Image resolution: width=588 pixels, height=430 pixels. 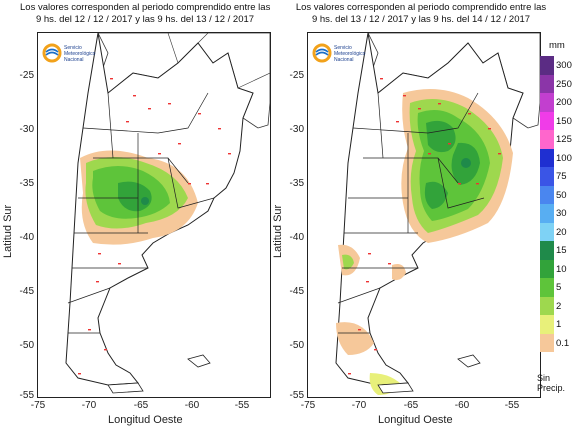 What do you see at coordinates (564, 158) in the screenshot?
I see `legend-label: 100` at bounding box center [564, 158].